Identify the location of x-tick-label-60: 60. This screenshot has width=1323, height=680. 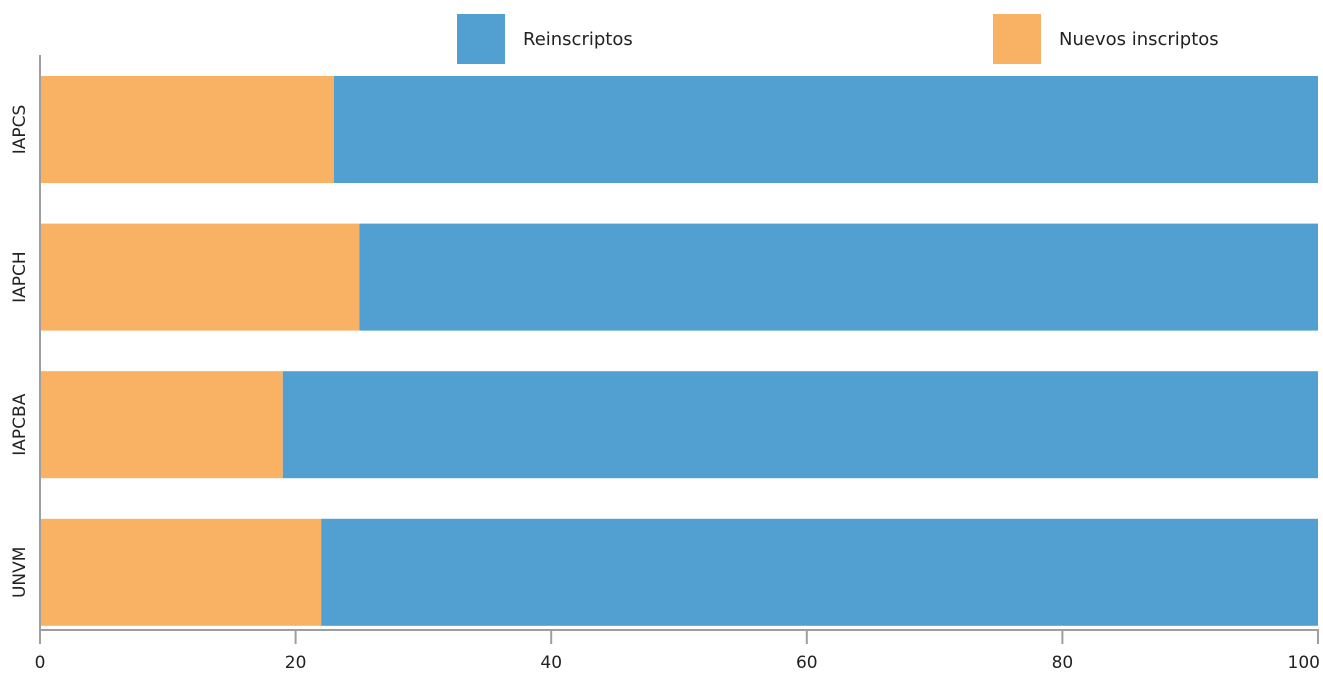
(807, 663).